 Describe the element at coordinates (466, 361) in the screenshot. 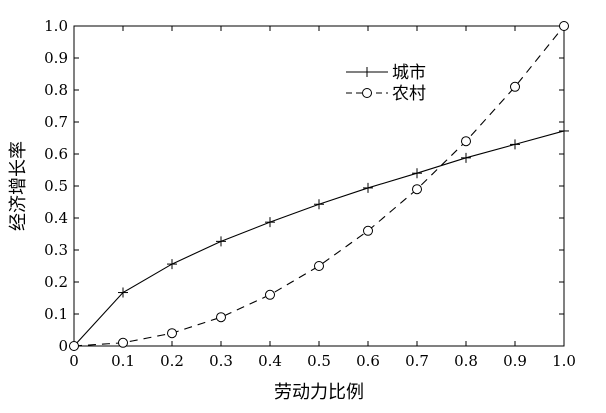

I see `x-tick-label: 0.8` at that location.